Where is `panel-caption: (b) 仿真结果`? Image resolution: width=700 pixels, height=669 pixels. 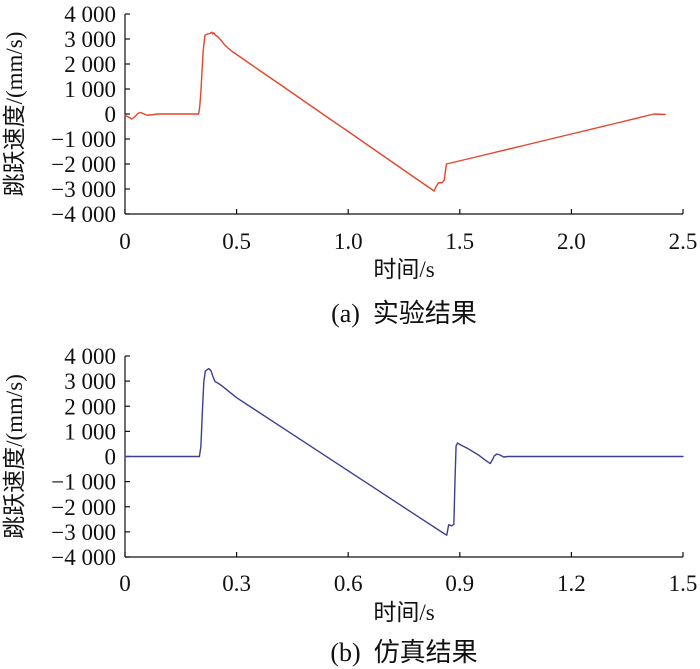
panel-caption: (b) 仿真结果 is located at coordinates (403, 652).